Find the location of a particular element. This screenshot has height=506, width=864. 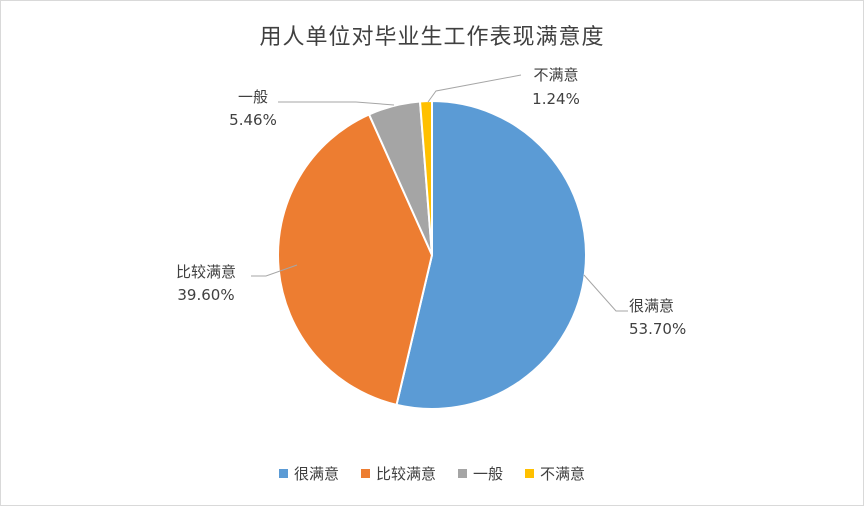

label-dissatisfied-value: 1.24% is located at coordinates (556, 99).